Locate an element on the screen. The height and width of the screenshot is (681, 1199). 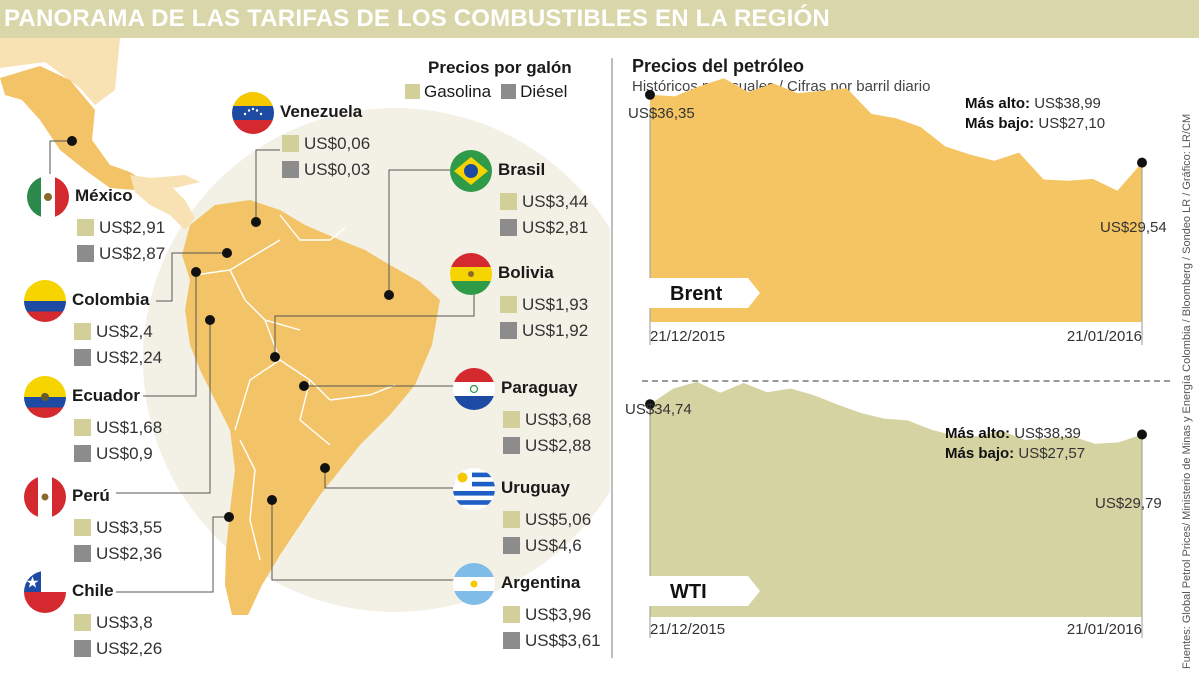
caribbean-islands is located at coordinates (175, 181).